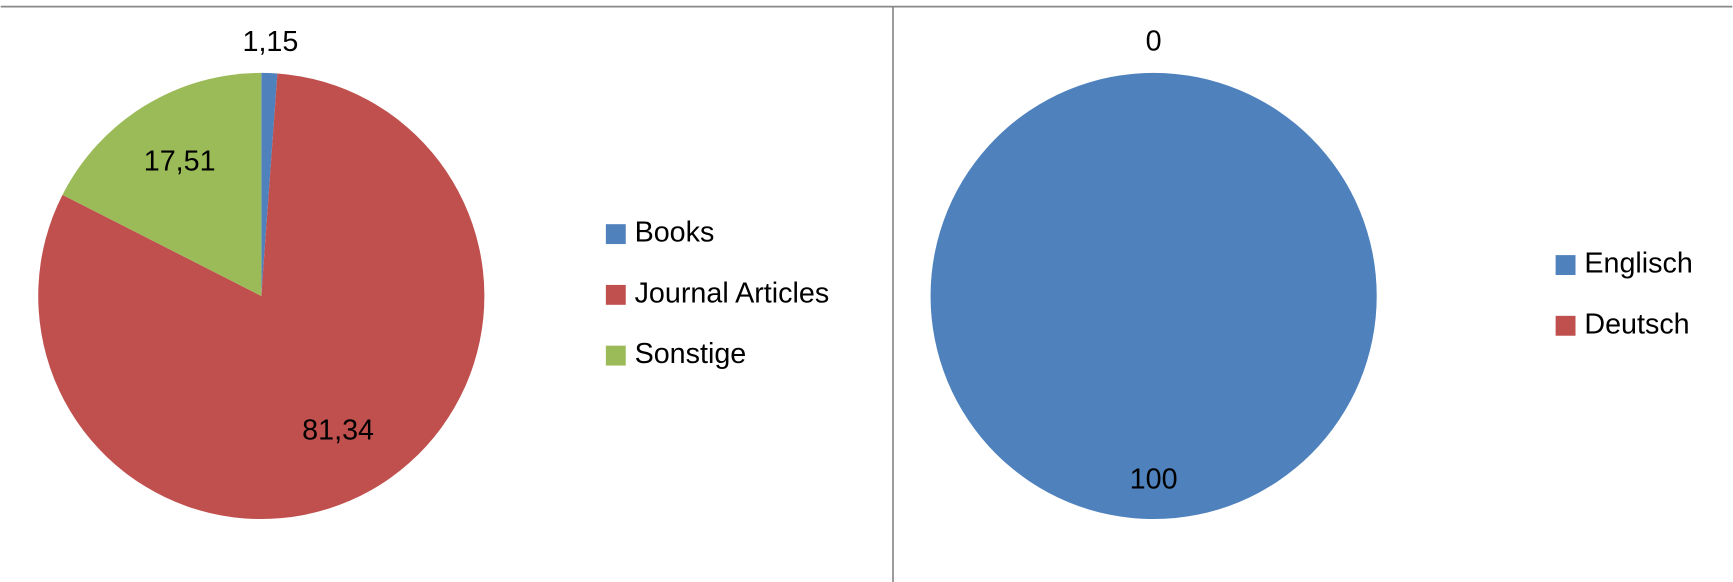  Describe the element at coordinates (1154, 480) in the screenshot. I see `data-label: 100` at that location.